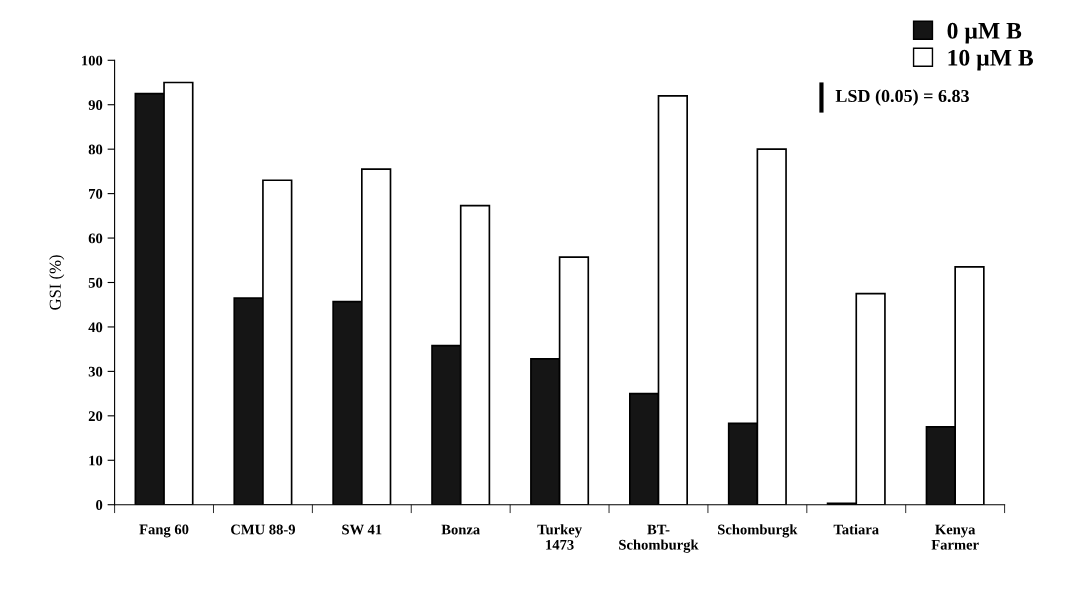 This screenshot has height=591, width=1071. What do you see at coordinates (164, 531) in the screenshot?
I see `x-tick-label: Fang 60` at bounding box center [164, 531].